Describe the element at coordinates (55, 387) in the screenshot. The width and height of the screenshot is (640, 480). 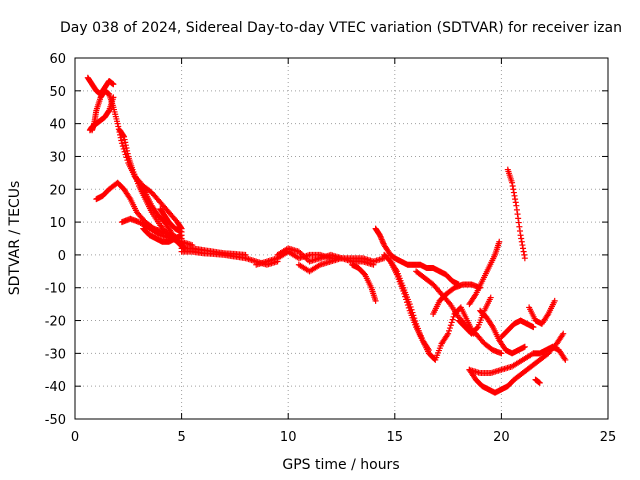
I see `y-tick-label: -40` at that location.